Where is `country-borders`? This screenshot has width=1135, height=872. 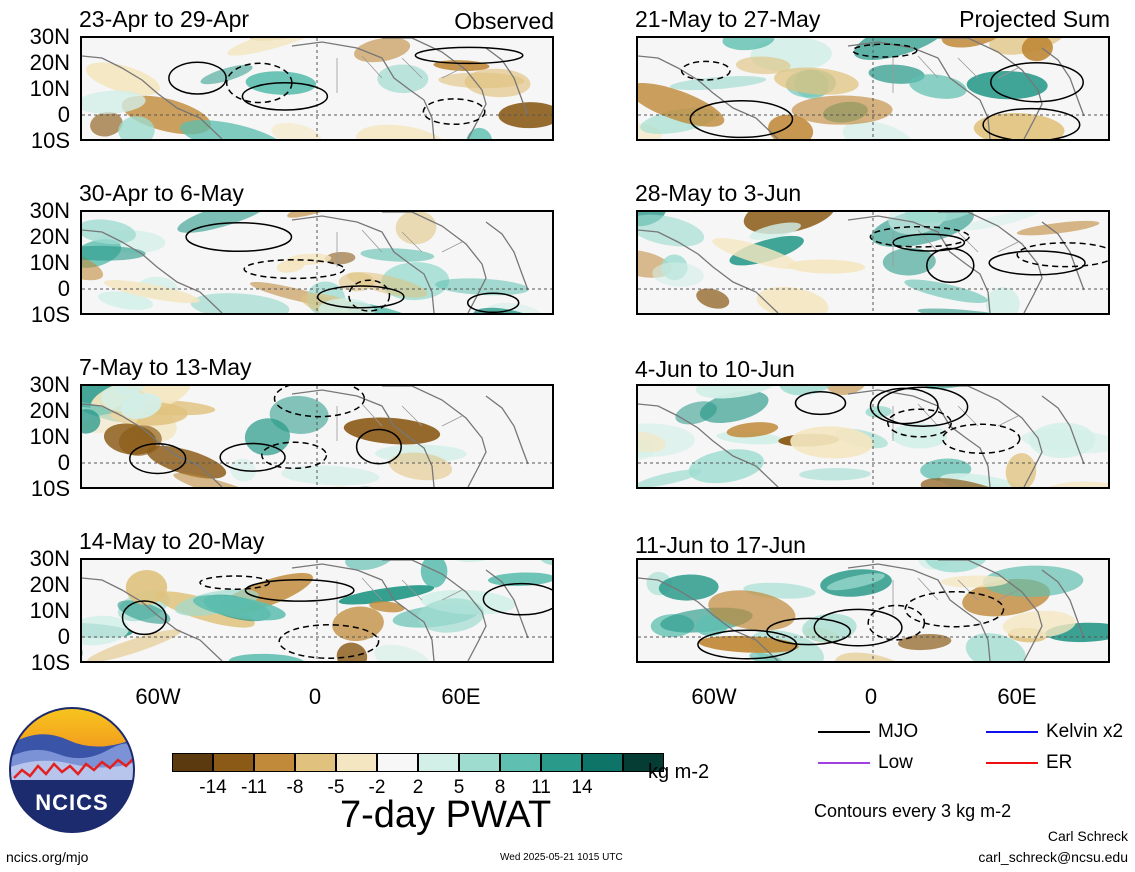
country-borders is located at coordinates (955, 74).